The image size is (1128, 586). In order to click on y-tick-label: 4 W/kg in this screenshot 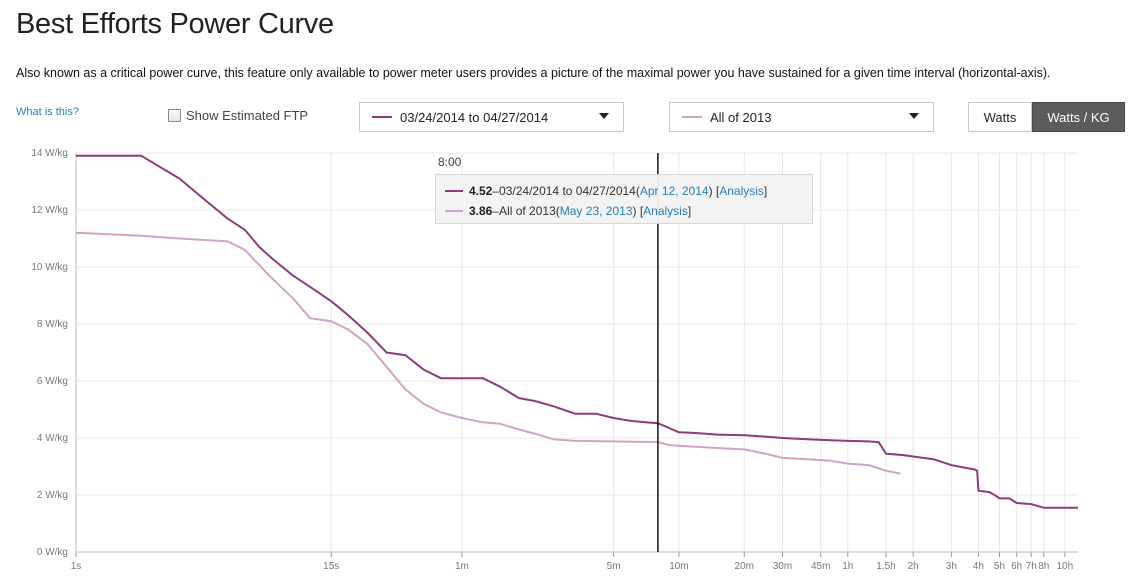, I will do `click(52, 438)`.